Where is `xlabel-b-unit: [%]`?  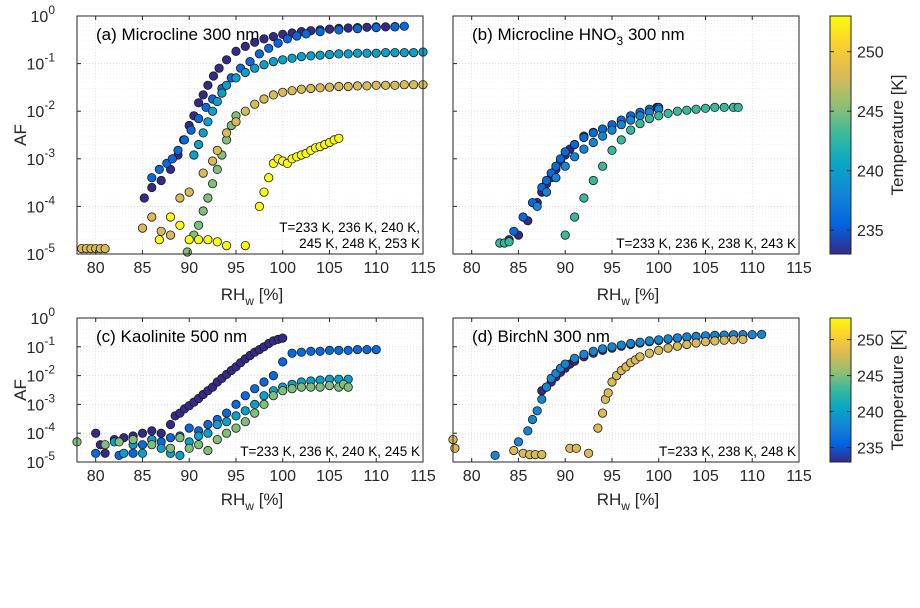
xlabel-b-unit: [%] is located at coordinates (647, 294).